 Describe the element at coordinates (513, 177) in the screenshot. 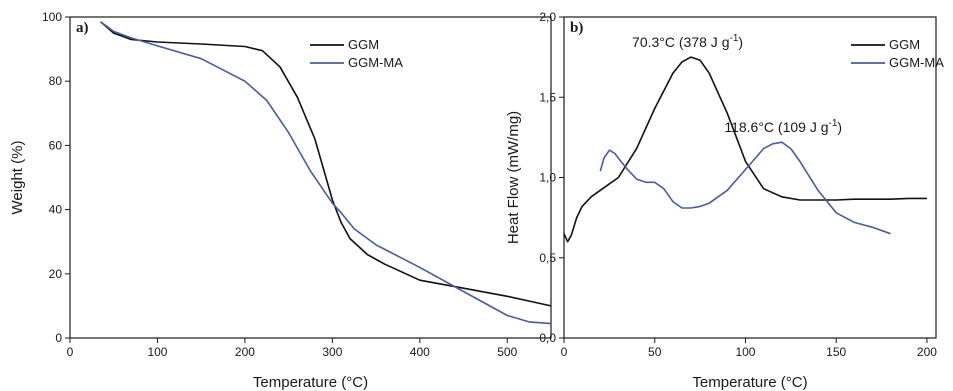

I see `y-axis-title: Heat Flow (mW/mg)` at that location.